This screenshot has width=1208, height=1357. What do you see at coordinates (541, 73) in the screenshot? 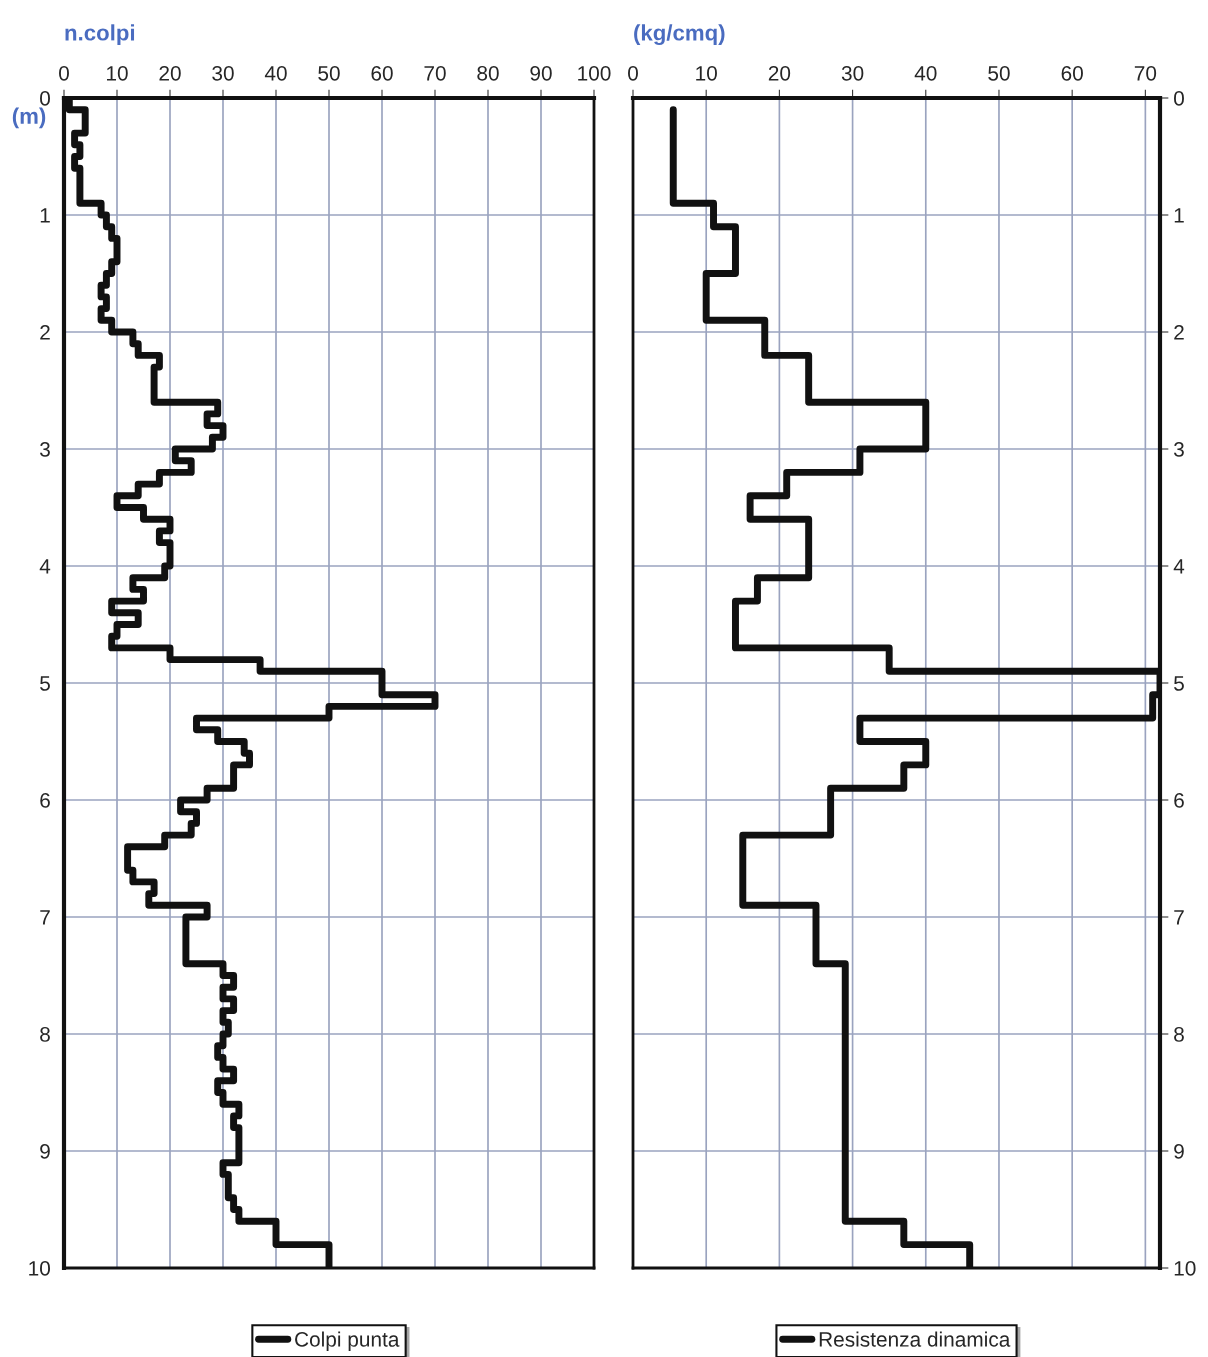
I see `x-tick-label: 90` at bounding box center [541, 73].